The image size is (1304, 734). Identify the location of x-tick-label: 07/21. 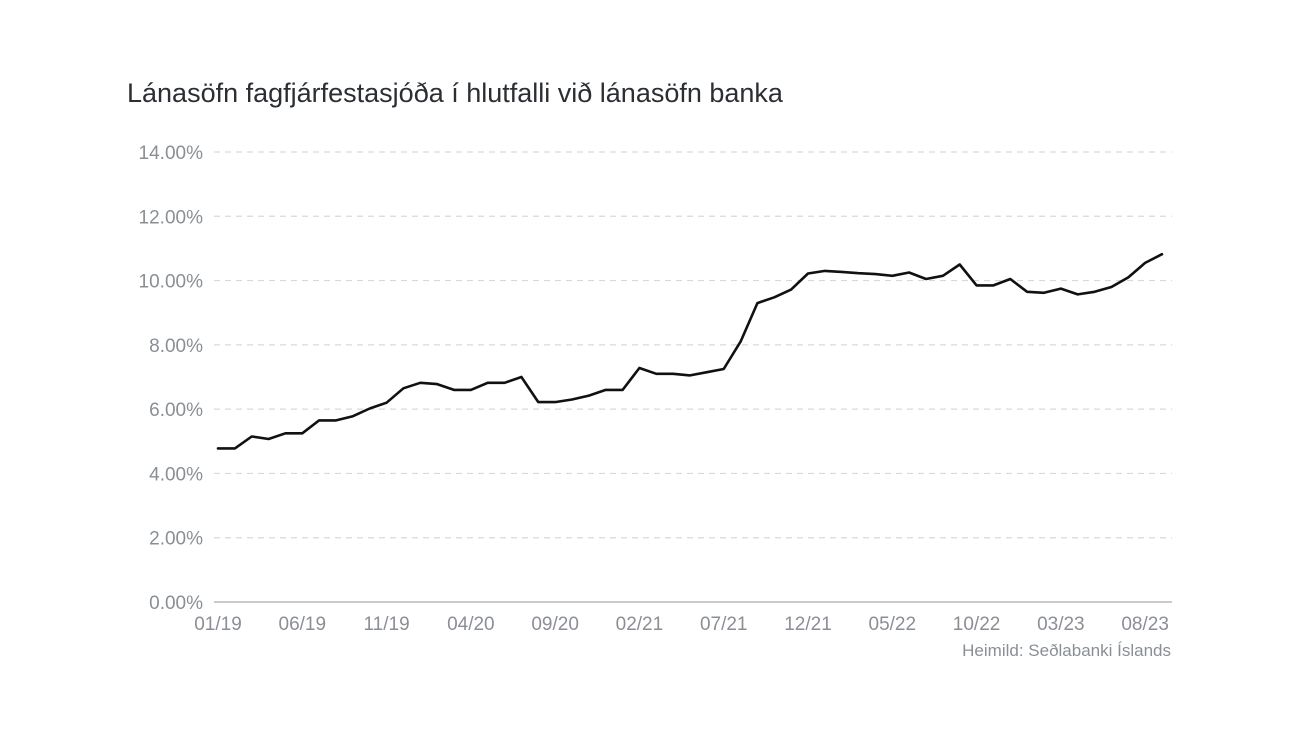
(724, 624).